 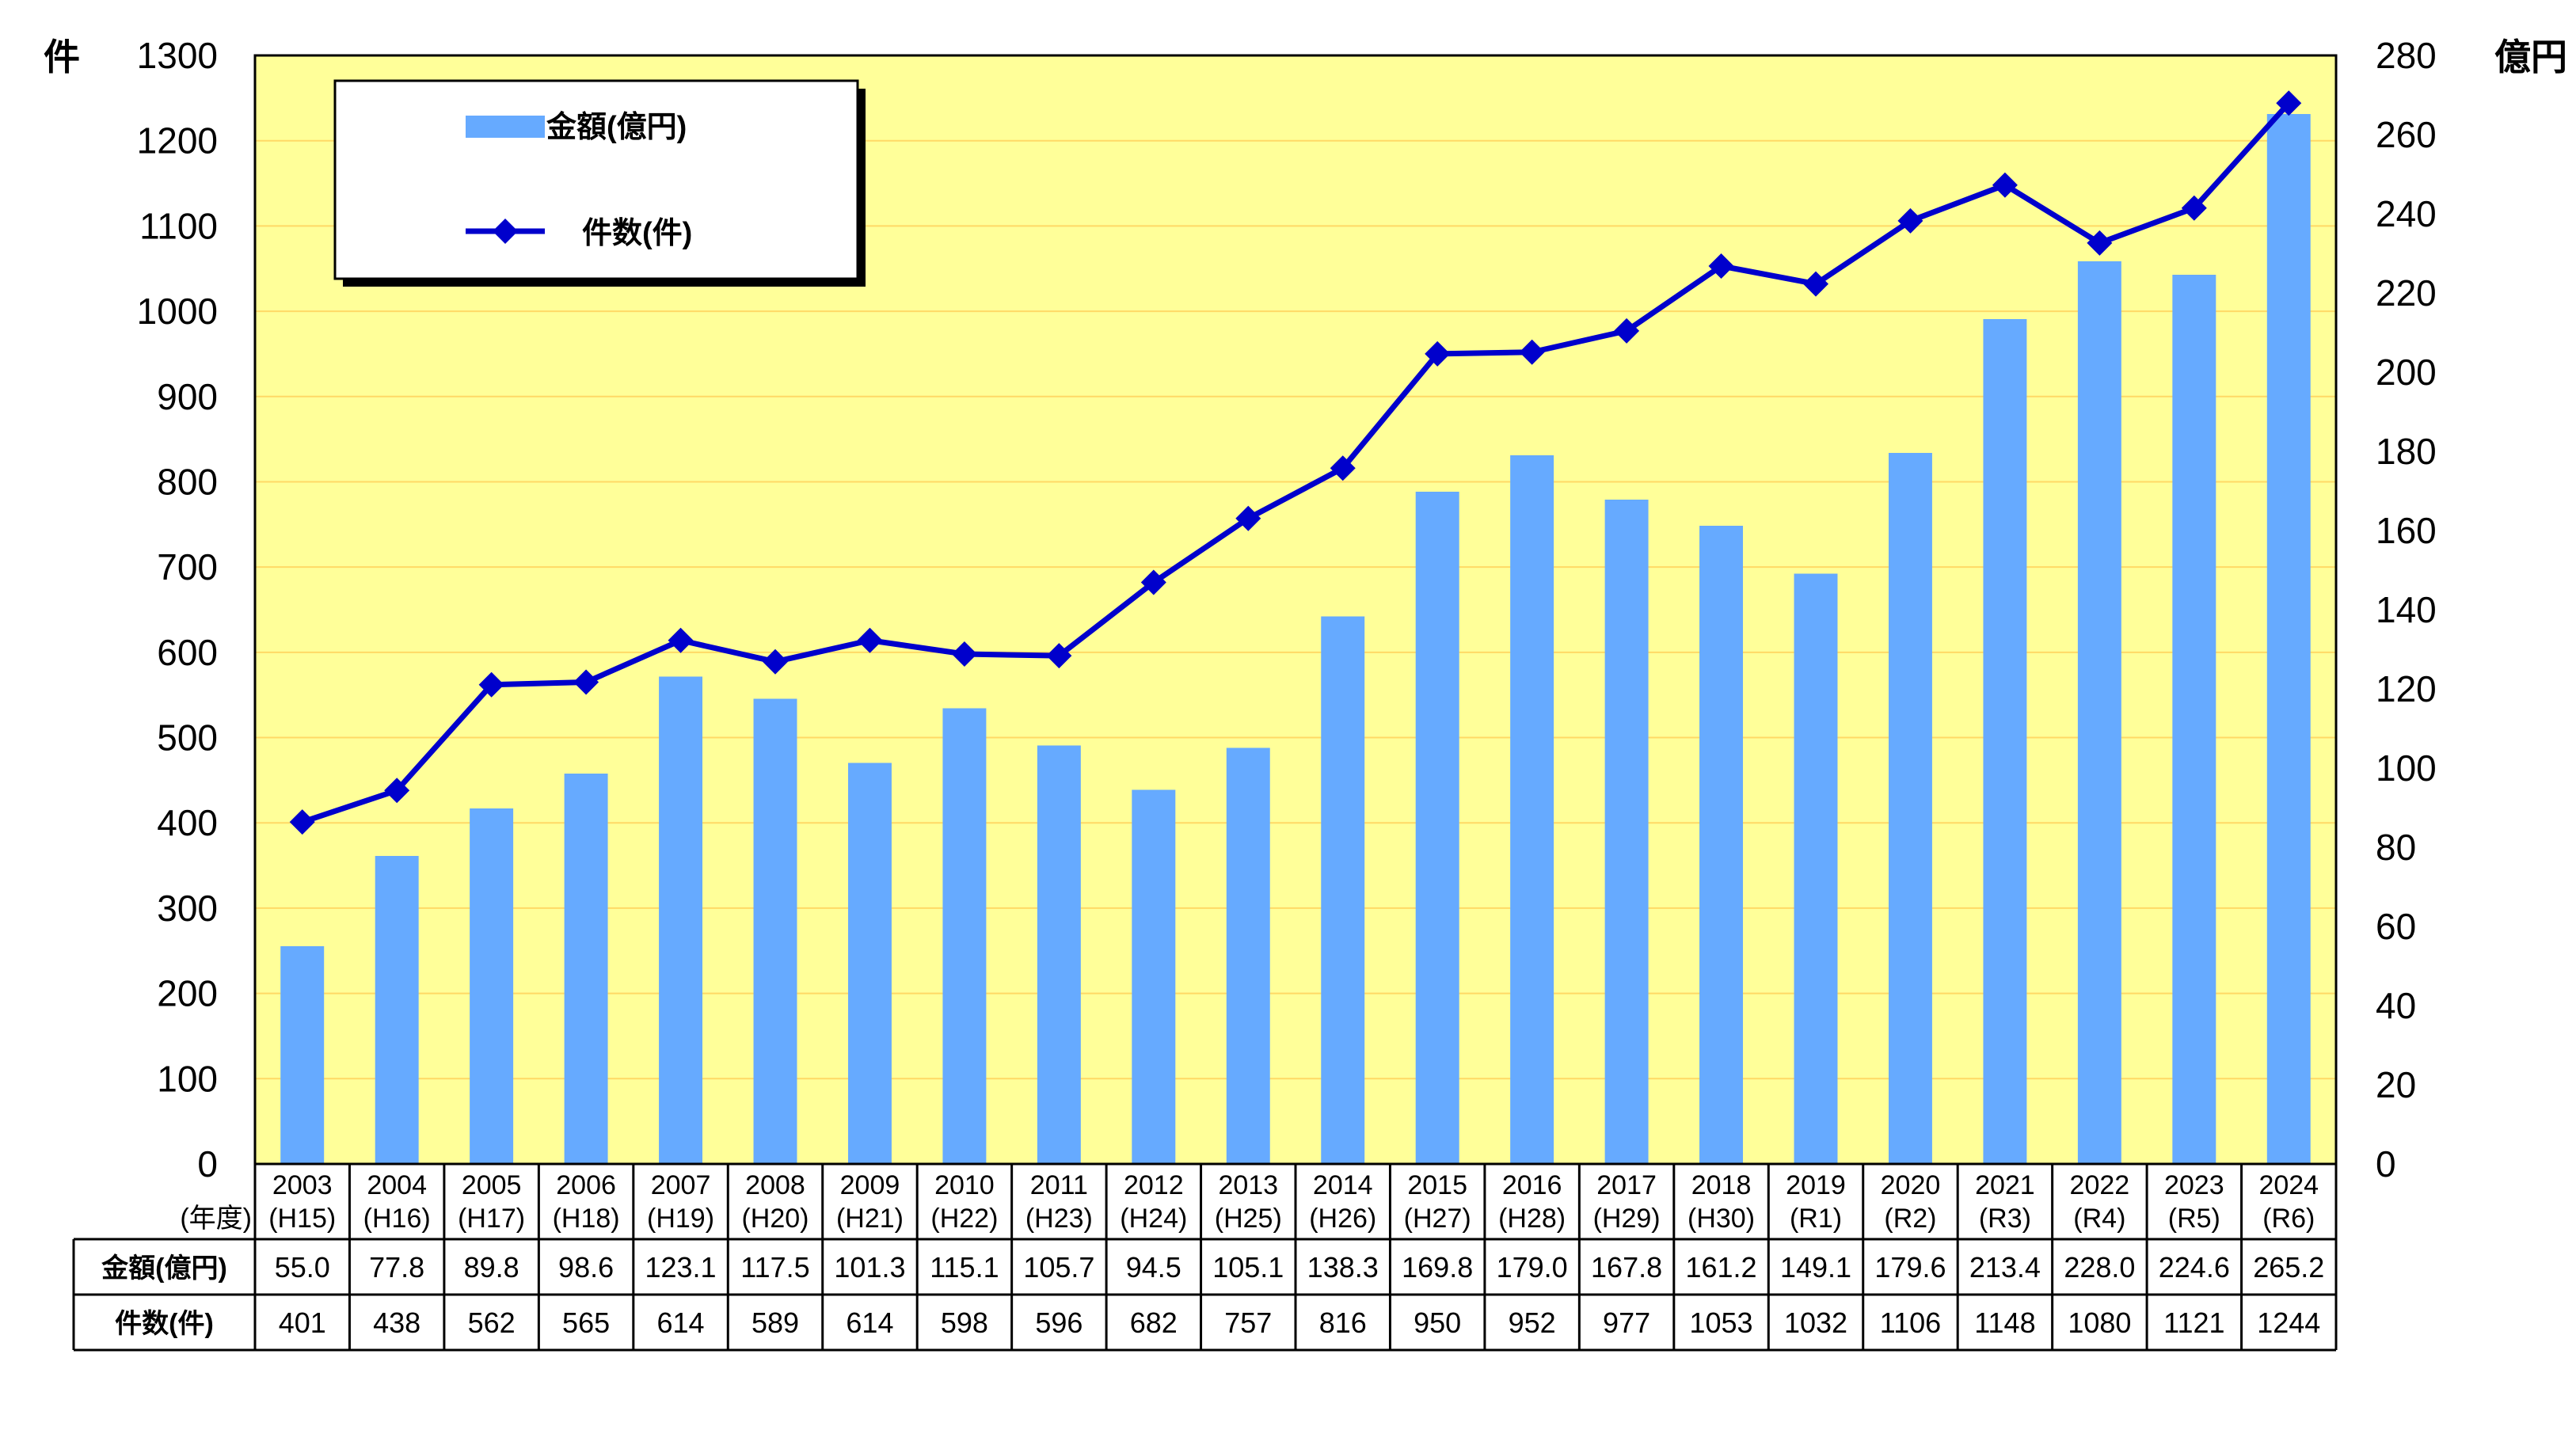 What do you see at coordinates (2406, 610) in the screenshot?
I see `right-axis-tick: 140` at bounding box center [2406, 610].